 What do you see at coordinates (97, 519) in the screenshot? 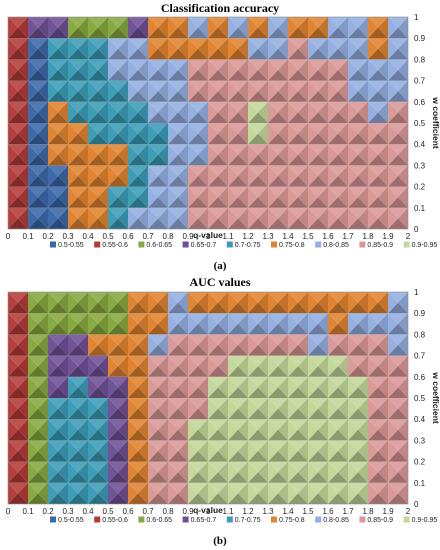
I see `legend-swatch` at bounding box center [97, 519].